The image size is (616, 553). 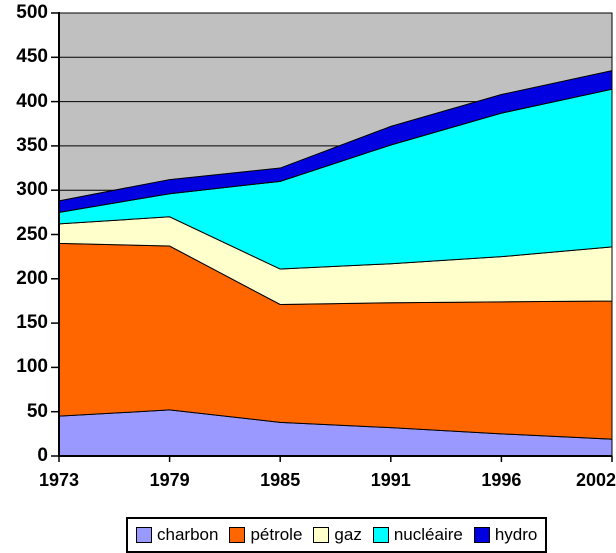 I want to click on y-axis-label: 450, so click(x=32, y=57).